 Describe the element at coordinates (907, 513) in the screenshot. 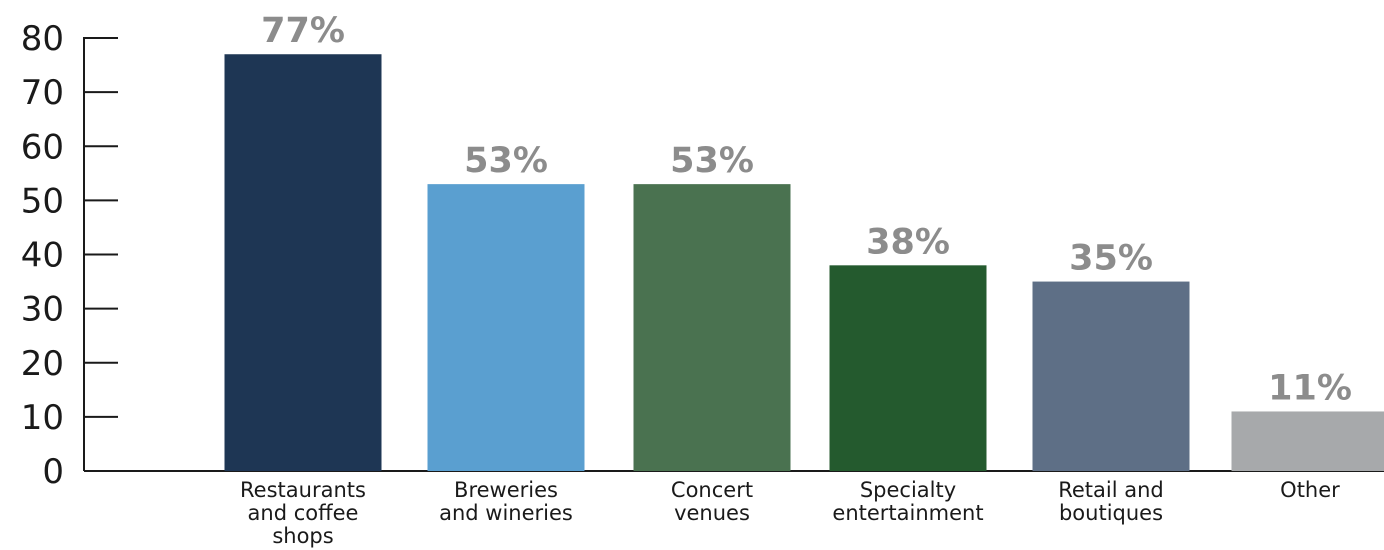

I see `category-label-line: entertainment` at that location.